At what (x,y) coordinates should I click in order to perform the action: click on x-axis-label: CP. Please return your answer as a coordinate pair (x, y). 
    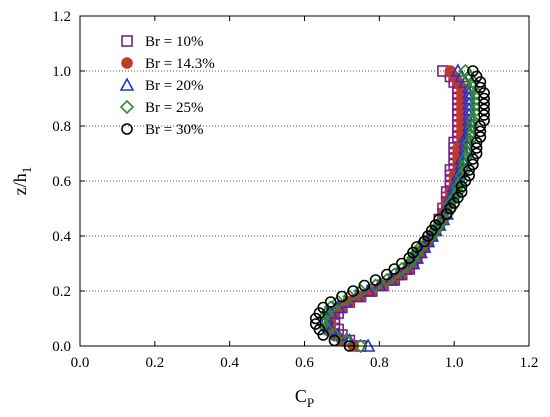
    Looking at the image, I should click on (304, 398).